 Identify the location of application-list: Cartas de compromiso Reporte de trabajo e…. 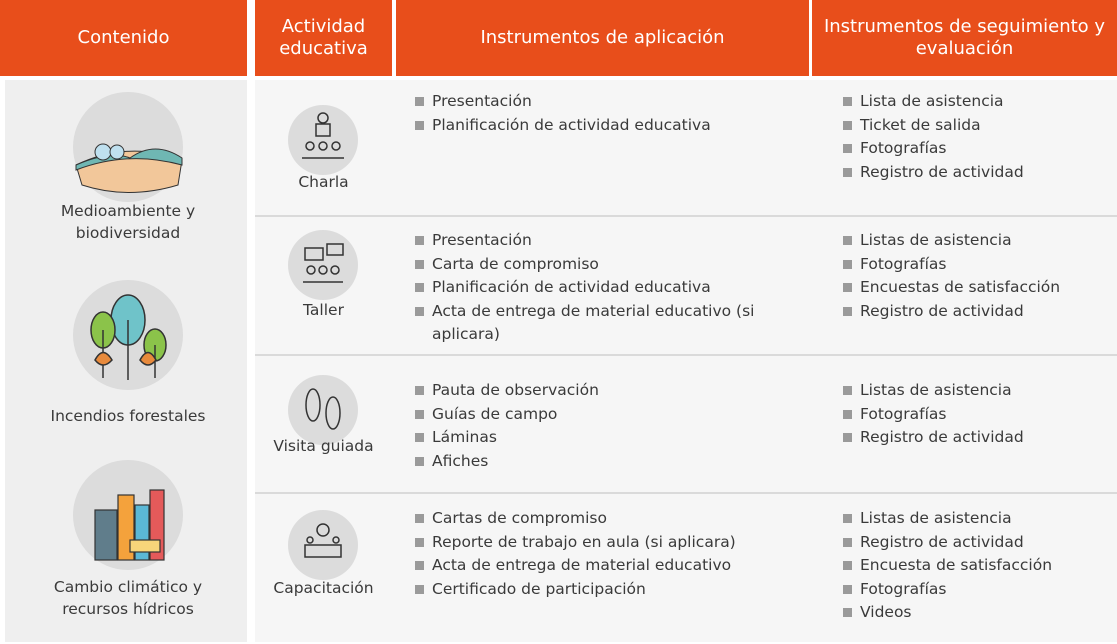
(607, 554).